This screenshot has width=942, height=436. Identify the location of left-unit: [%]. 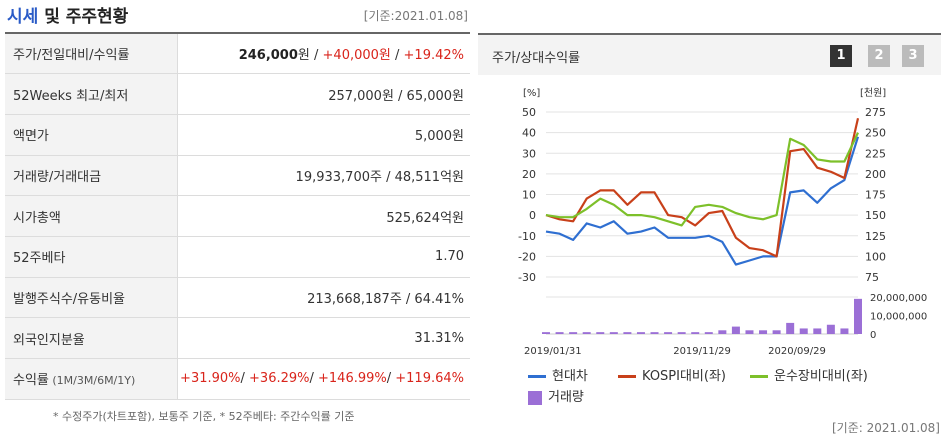
(531, 93).